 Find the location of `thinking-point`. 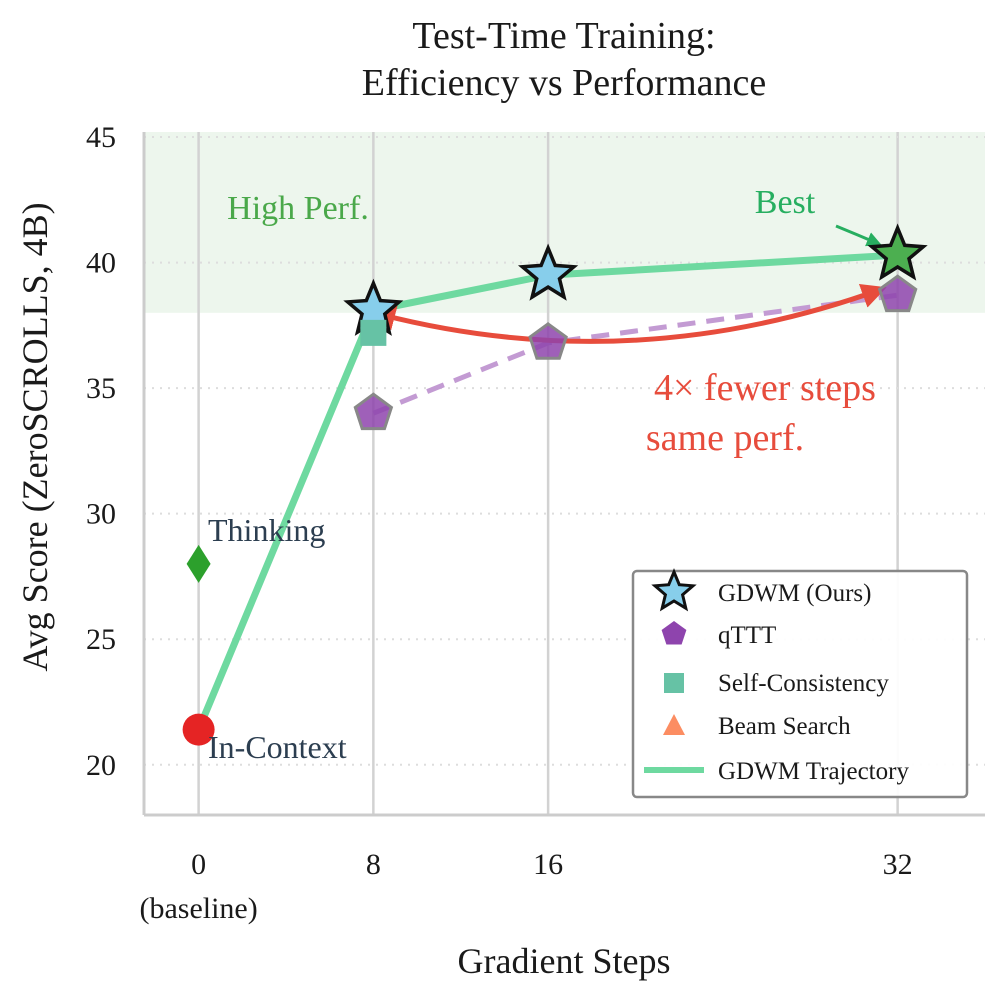

thinking-point is located at coordinates (198, 563).